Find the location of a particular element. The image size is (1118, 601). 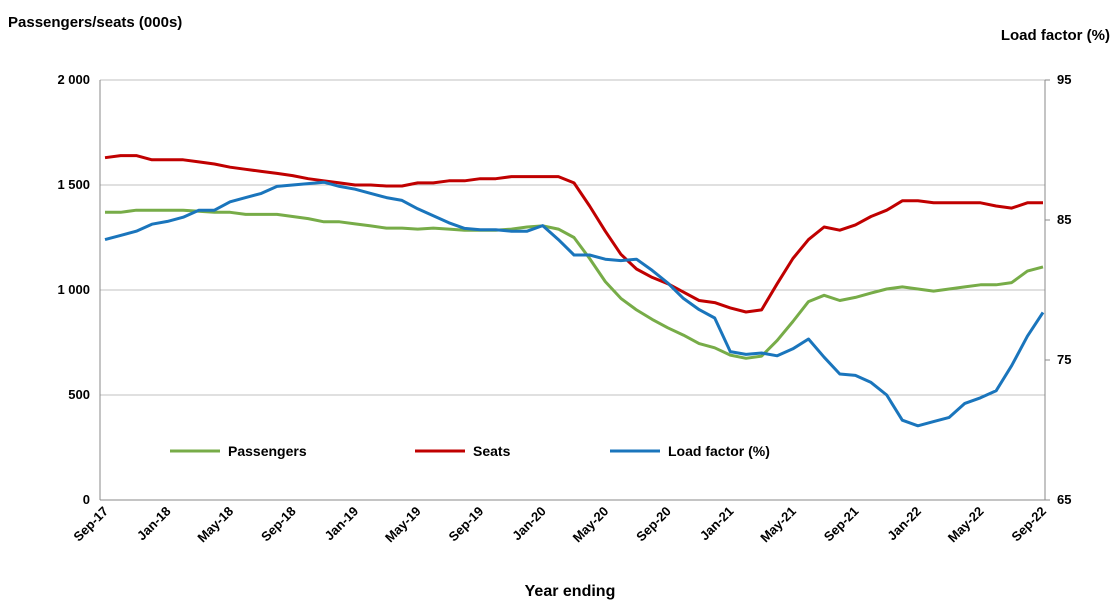

x-tick-label: Jan-20 is located at coordinates (529, 524).